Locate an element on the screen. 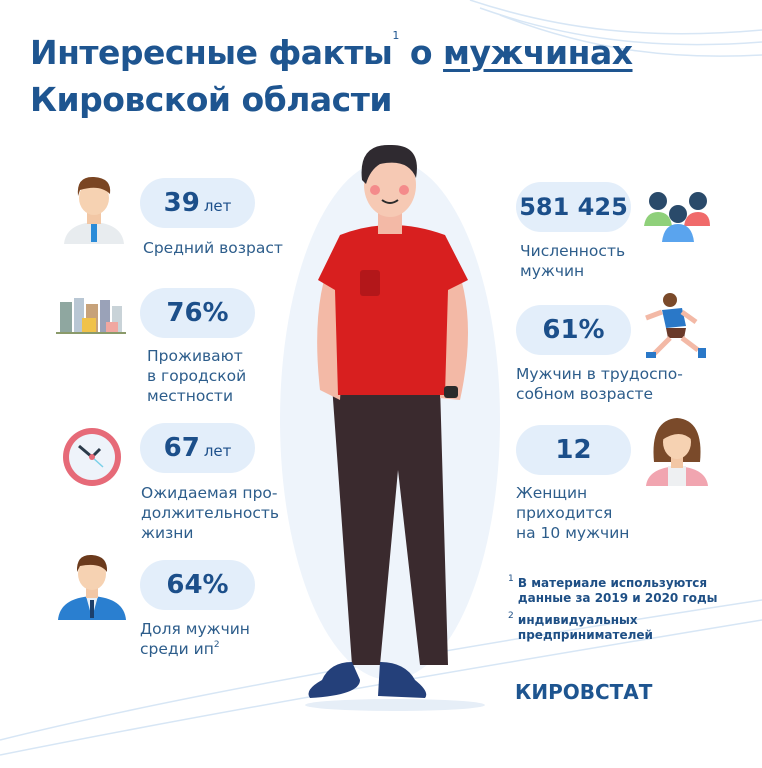  man-office-icon is located at coordinates (94, 210).